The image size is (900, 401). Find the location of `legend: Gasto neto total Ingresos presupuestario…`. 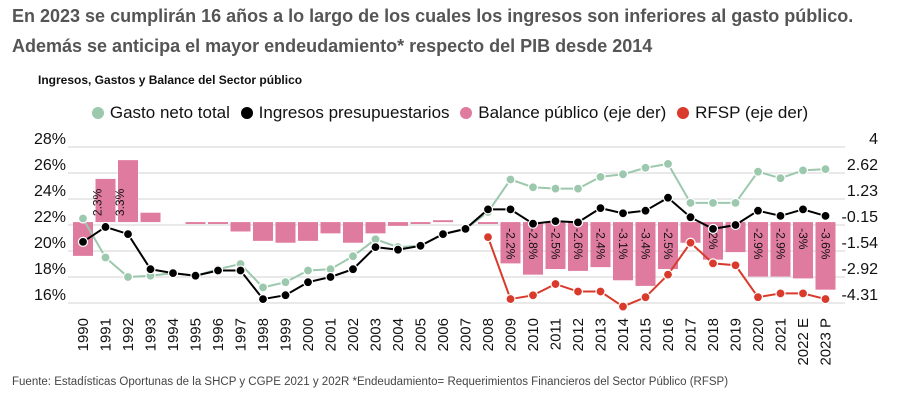

legend: Gasto neto total Ingresos presupuestario… is located at coordinates (450, 113).